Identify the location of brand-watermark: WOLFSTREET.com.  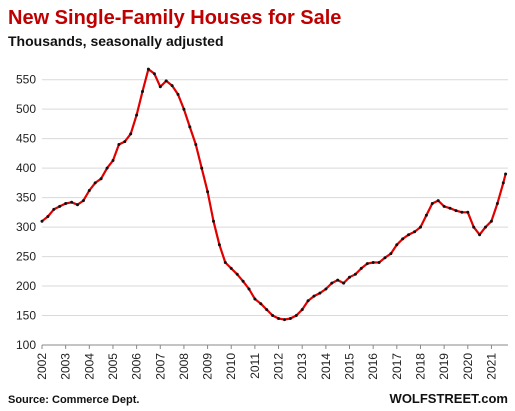
(449, 398).